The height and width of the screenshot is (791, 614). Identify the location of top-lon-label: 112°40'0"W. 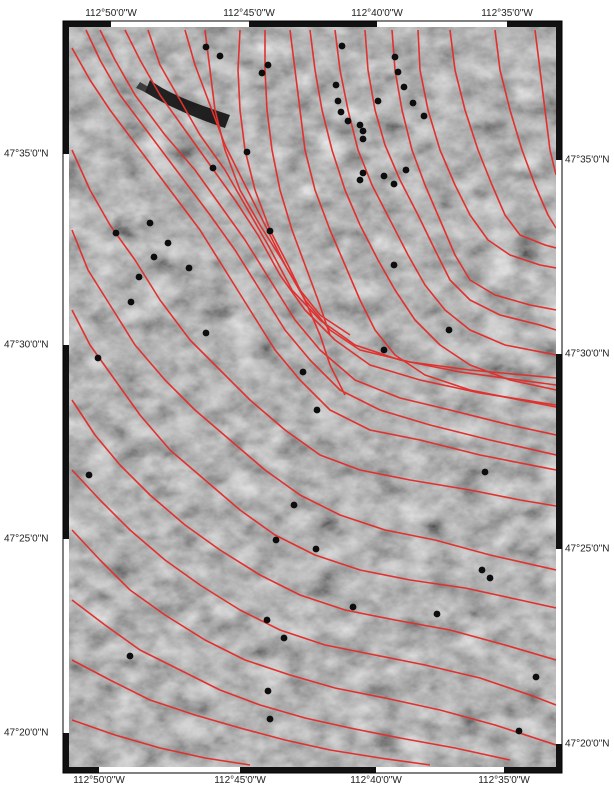
(377, 13).